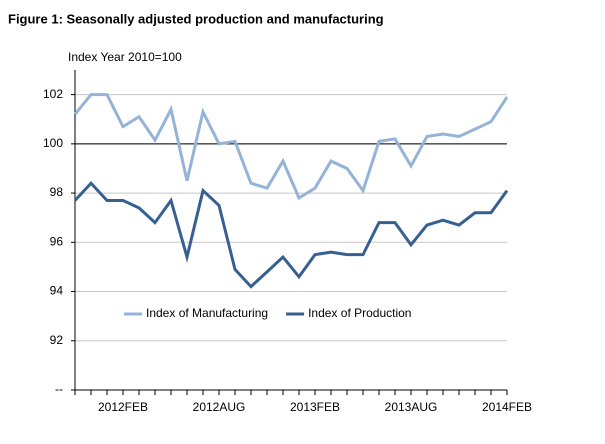 This screenshot has height=444, width=605. Describe the element at coordinates (57, 192) in the screenshot. I see `y-tick-label: 98` at that location.